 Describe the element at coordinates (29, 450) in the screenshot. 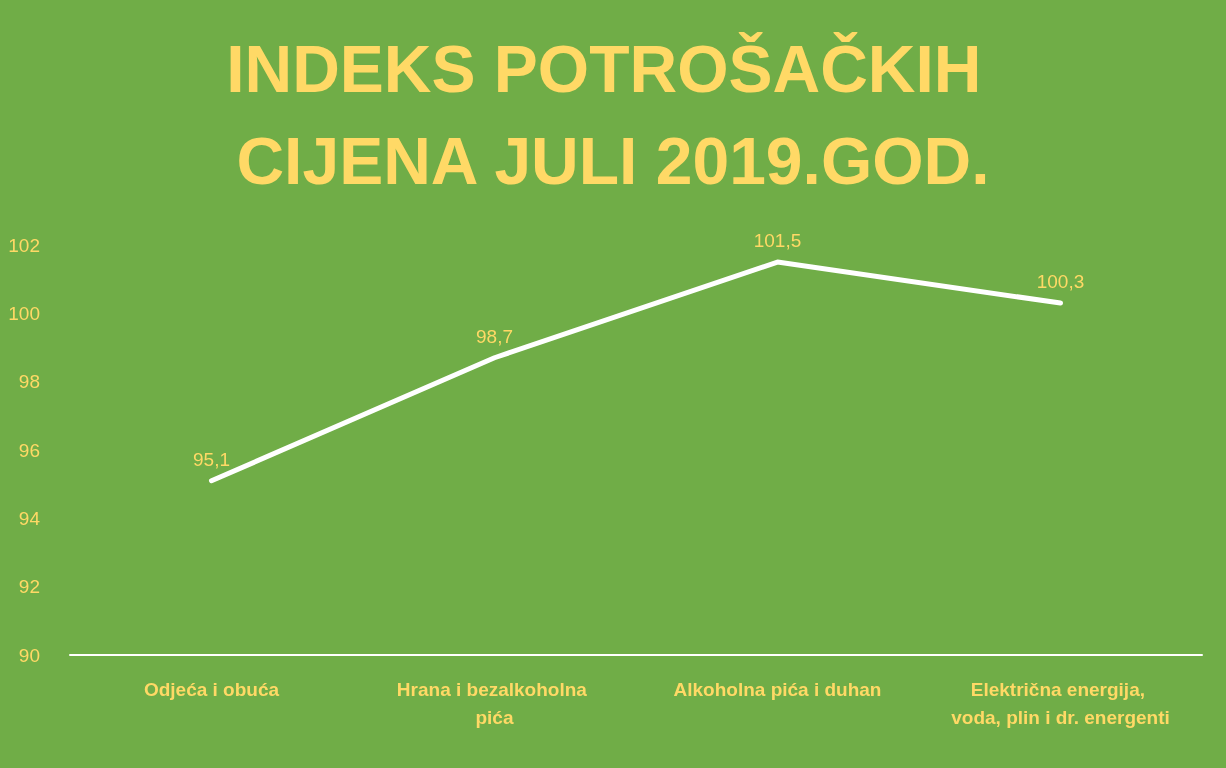

I see `y-tick-label: 96` at that location.